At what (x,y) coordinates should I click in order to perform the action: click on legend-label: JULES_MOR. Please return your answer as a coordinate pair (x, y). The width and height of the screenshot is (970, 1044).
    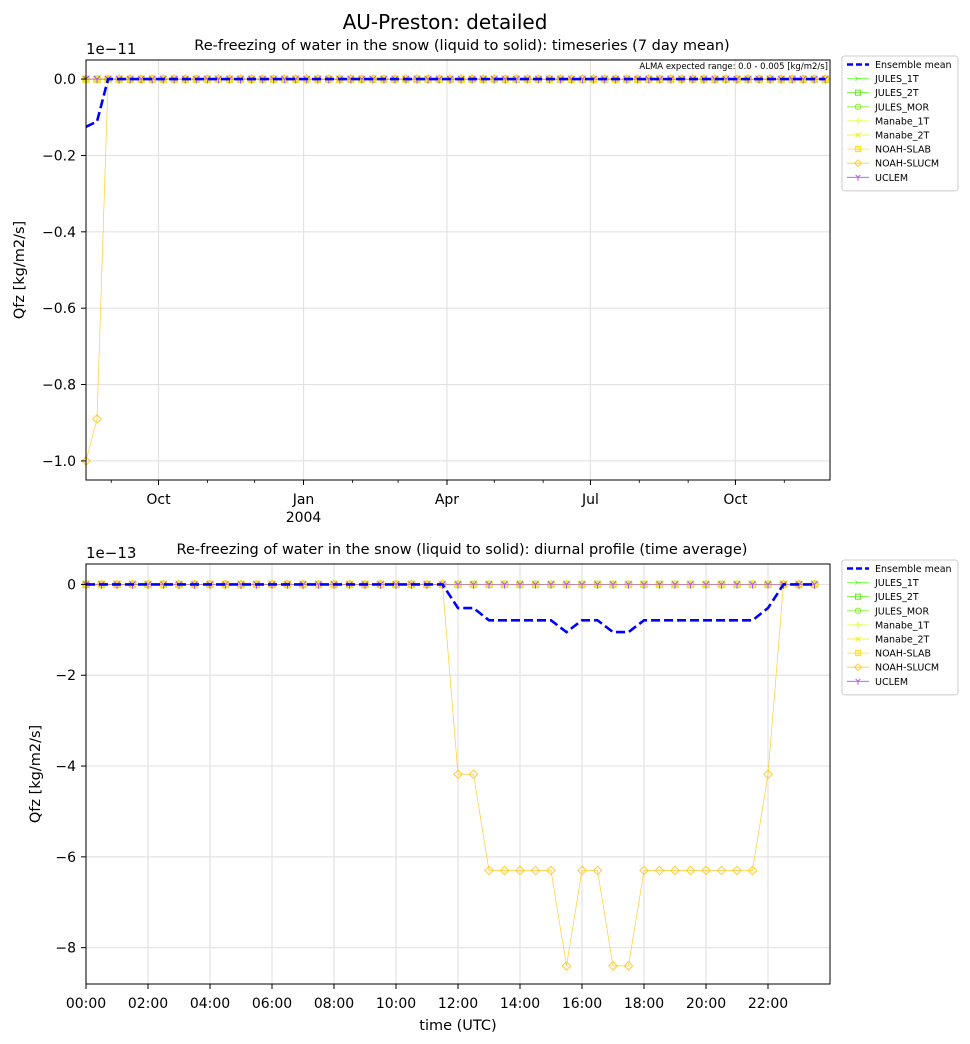
    Looking at the image, I should click on (902, 611).